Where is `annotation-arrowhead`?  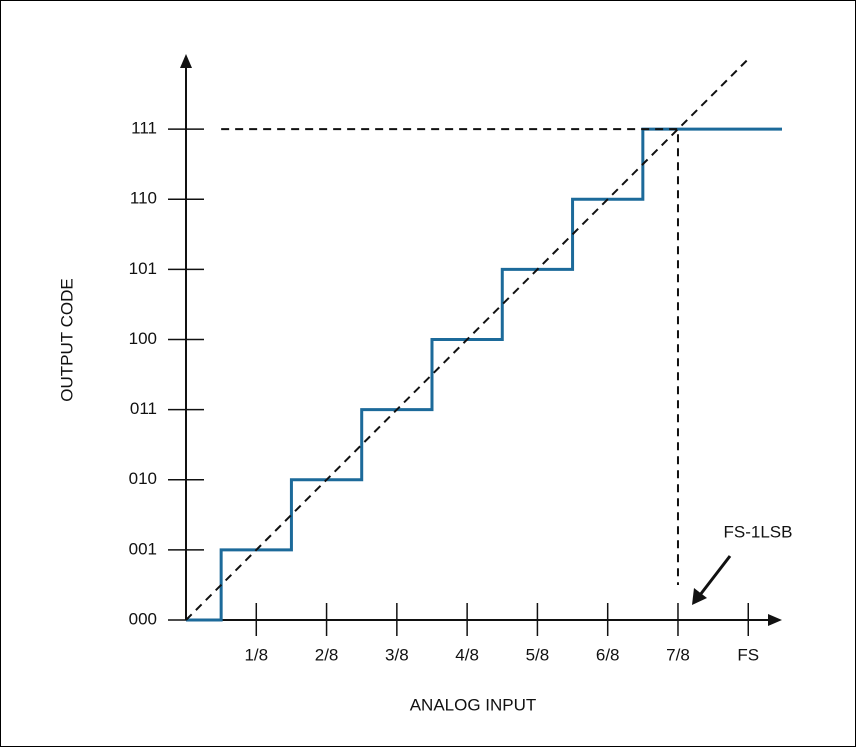
annotation-arrowhead is located at coordinates (699, 596).